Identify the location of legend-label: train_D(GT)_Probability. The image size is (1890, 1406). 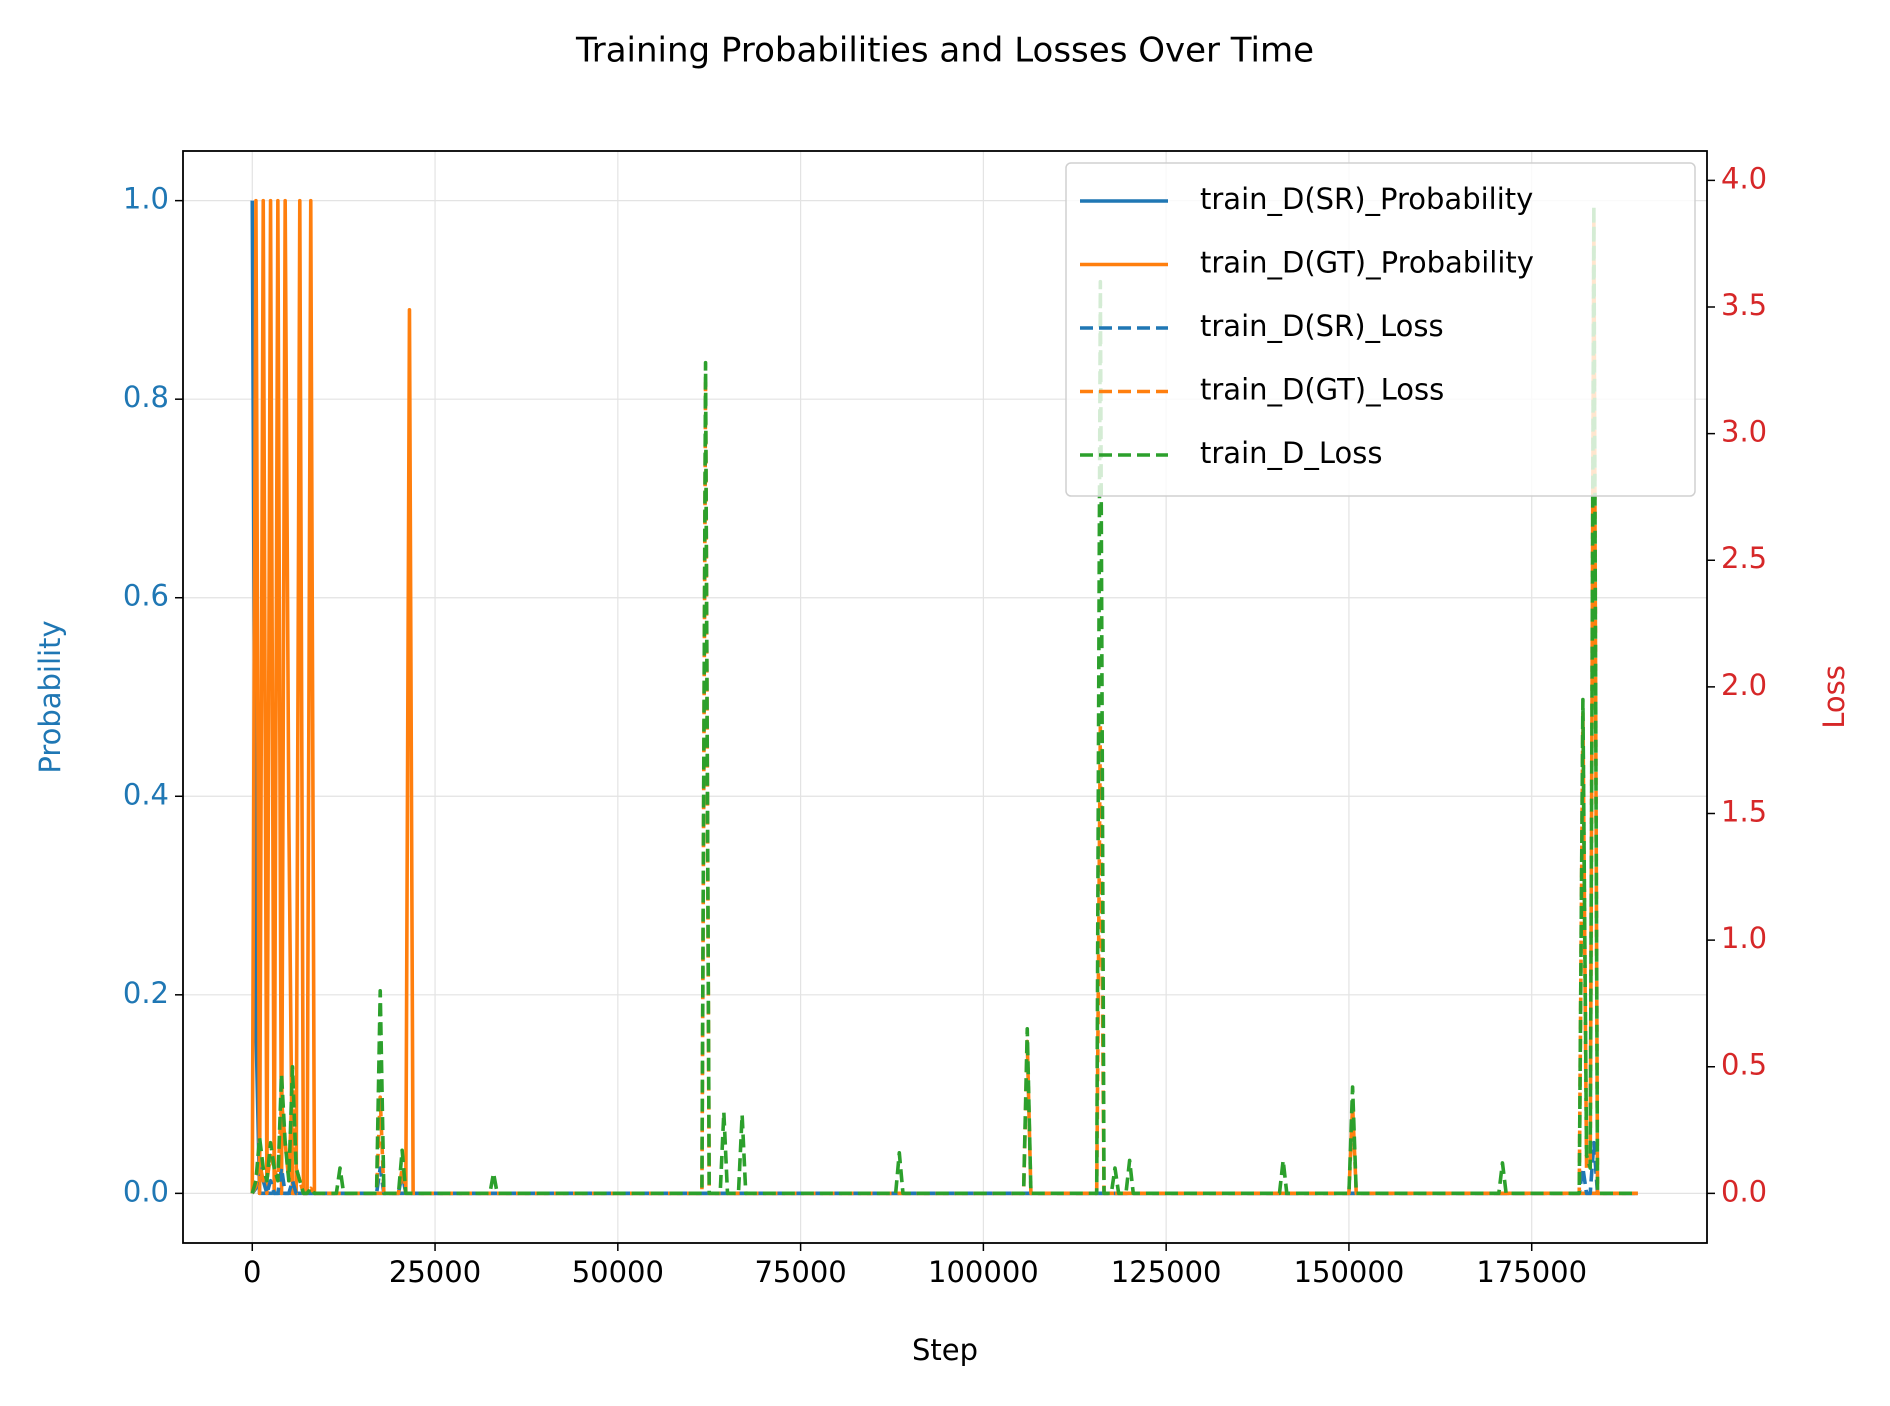
(1367, 263).